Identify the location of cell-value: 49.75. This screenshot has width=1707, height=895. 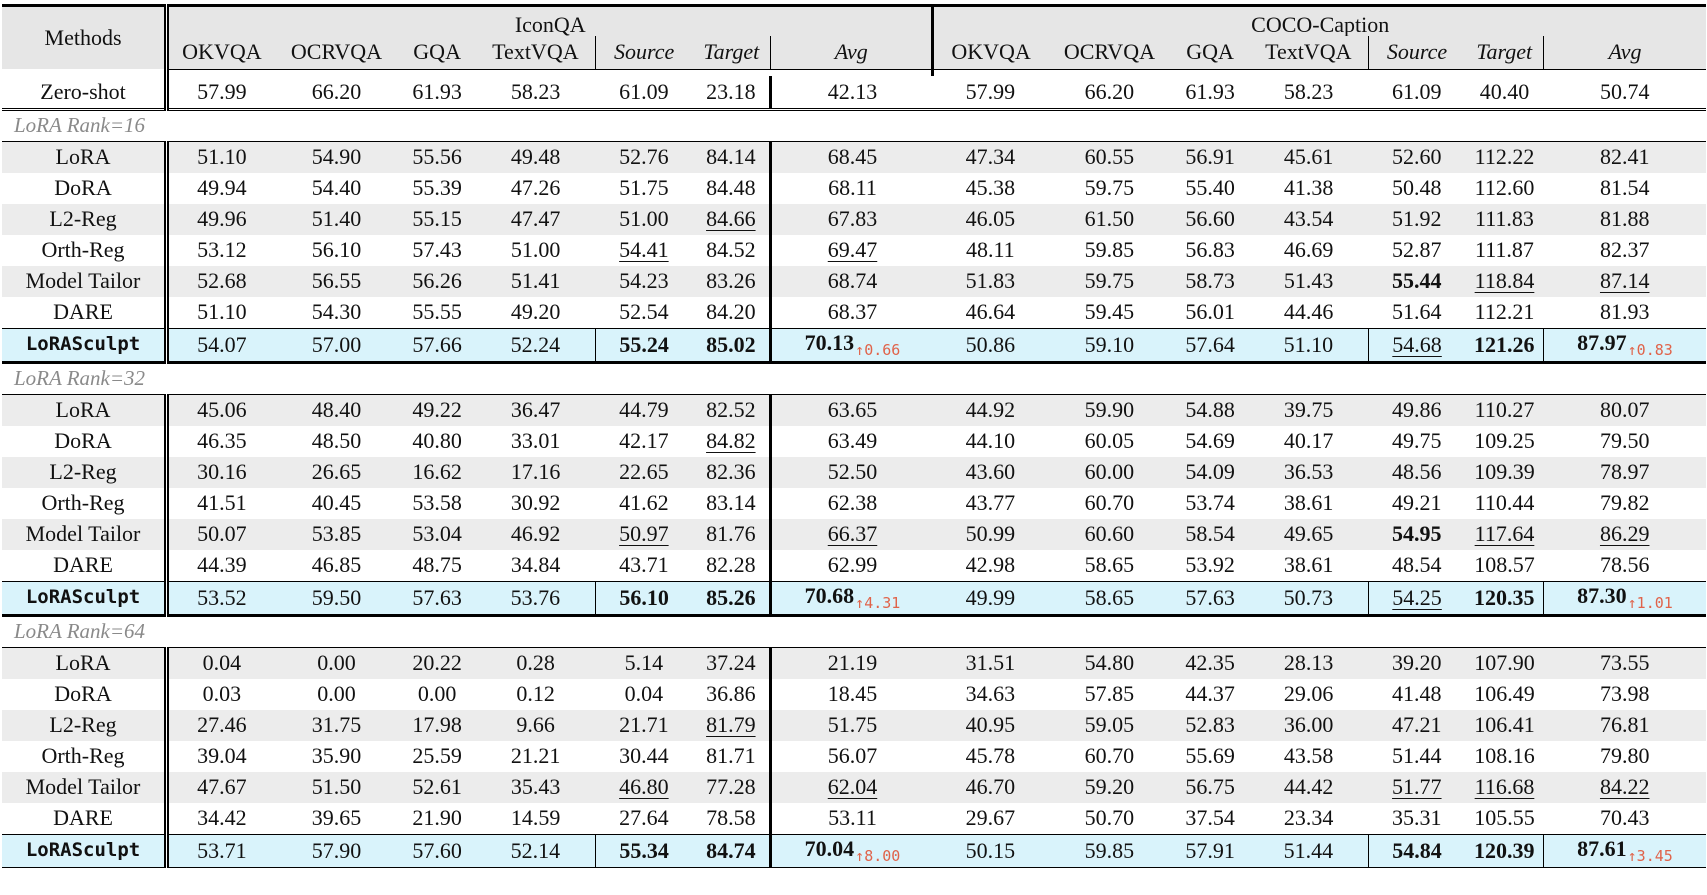
(1417, 440).